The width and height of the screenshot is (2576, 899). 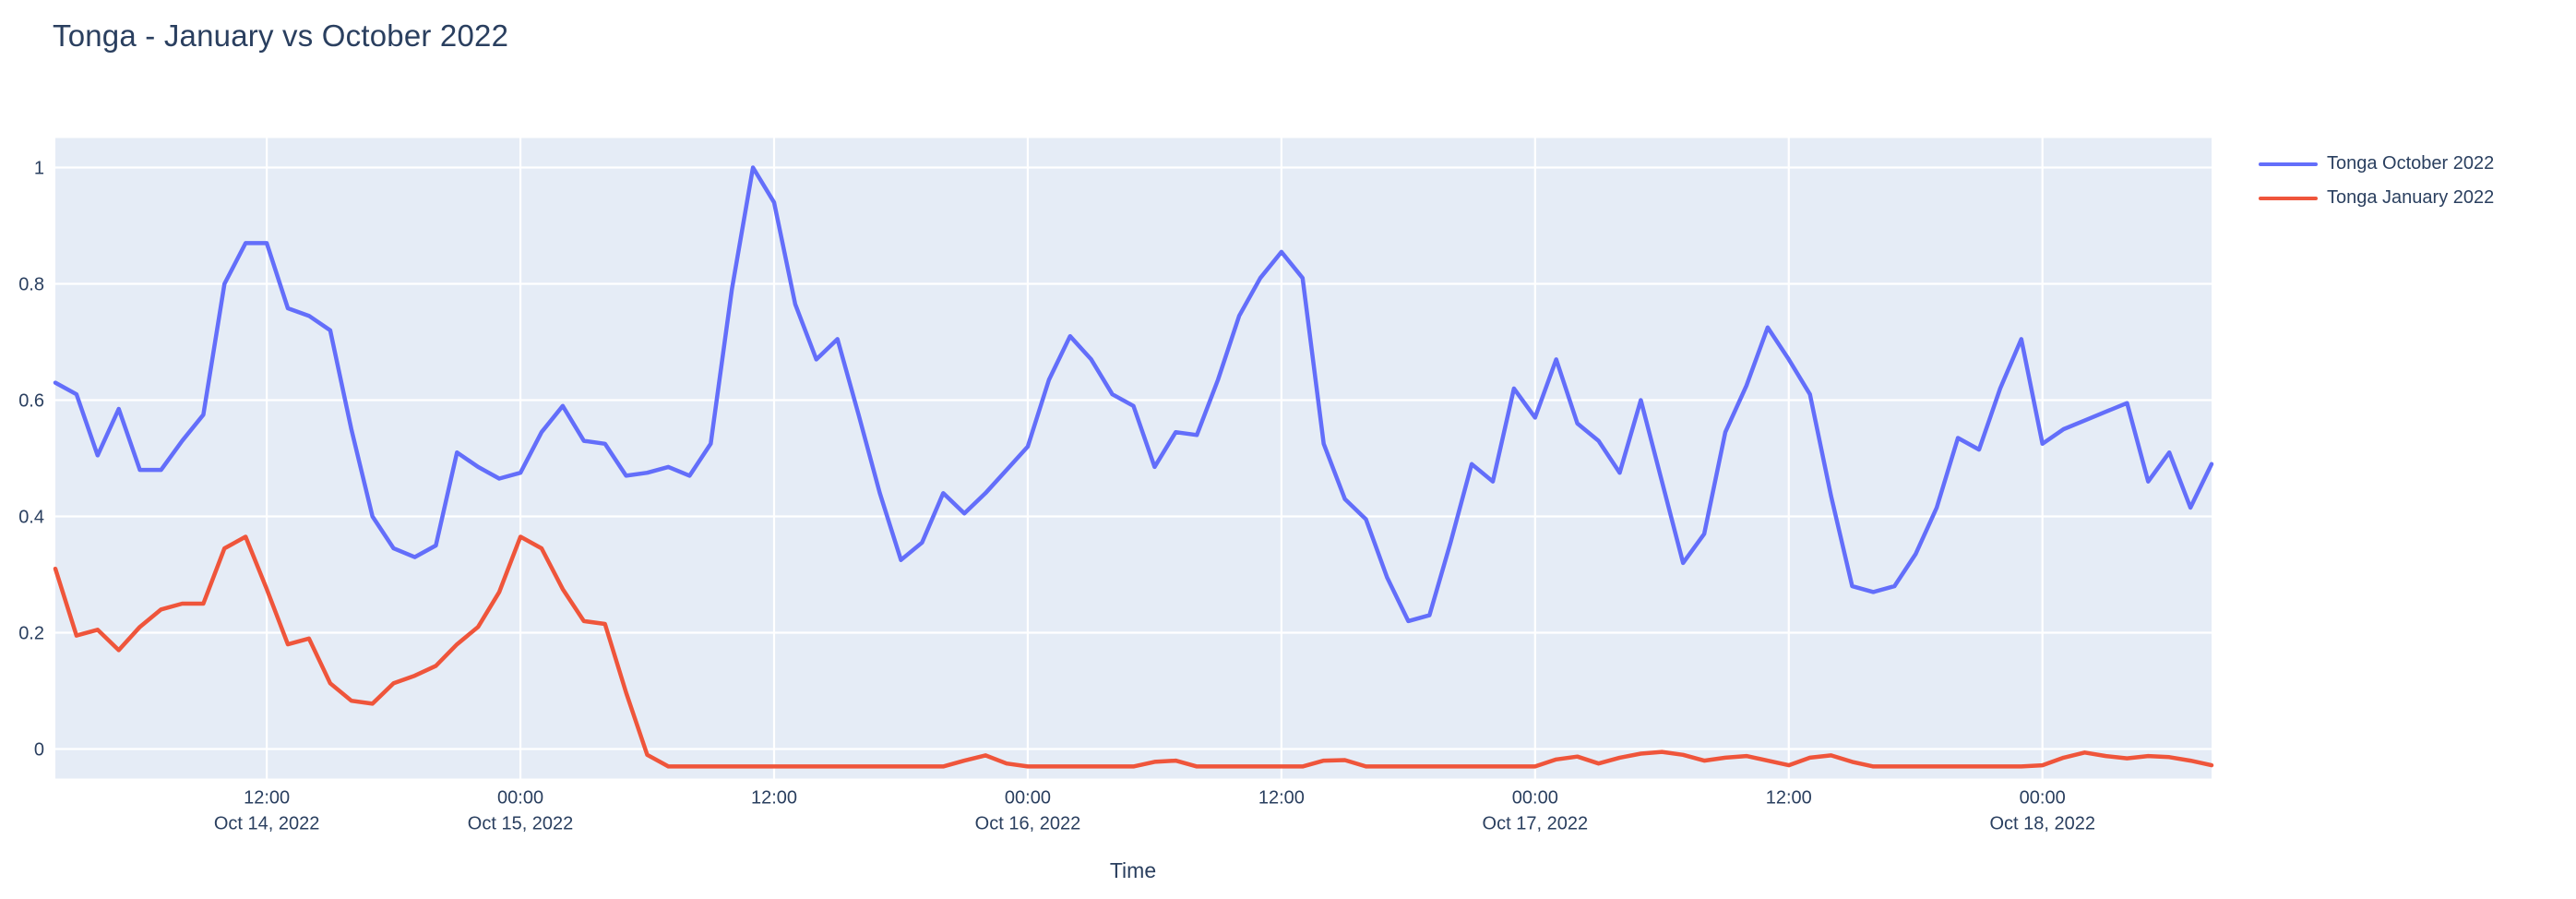 What do you see at coordinates (2411, 198) in the screenshot?
I see `legend-label: Tonga January 2022` at bounding box center [2411, 198].